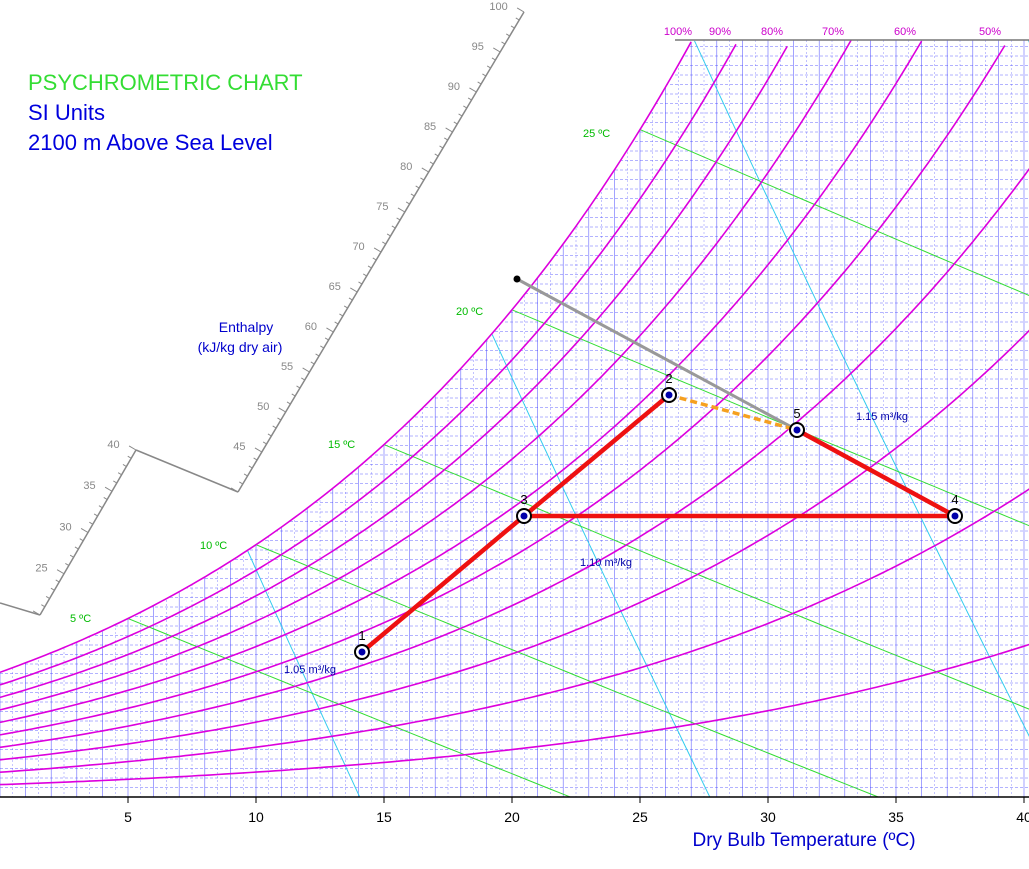 The height and width of the screenshot is (869, 1029). Describe the element at coordinates (406, 167) in the screenshot. I see `enthalpy-tick-label: 80` at that location.